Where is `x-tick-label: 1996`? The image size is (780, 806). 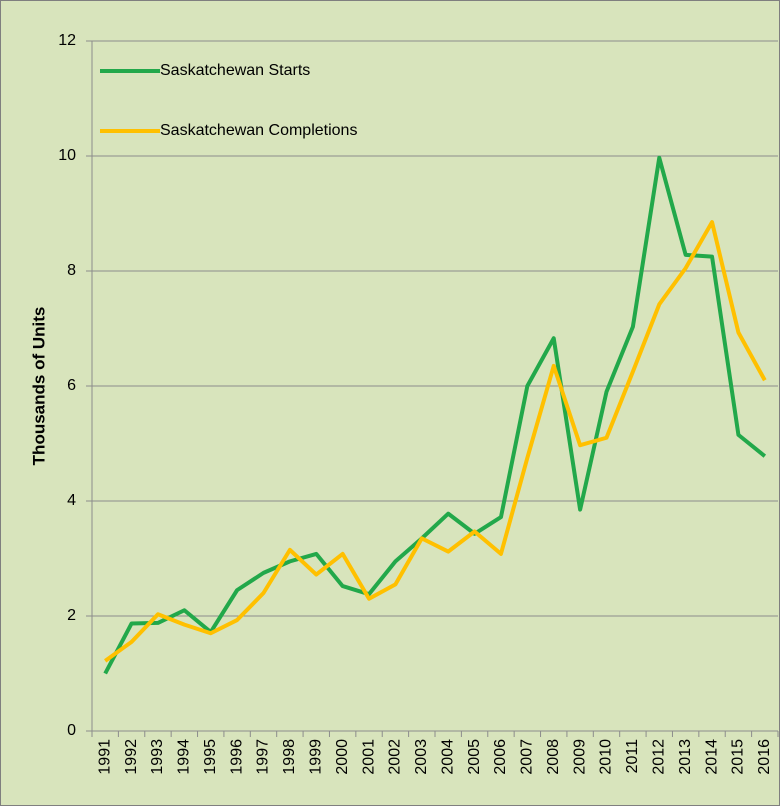
x-tick-label: 1996 is located at coordinates (236, 757).